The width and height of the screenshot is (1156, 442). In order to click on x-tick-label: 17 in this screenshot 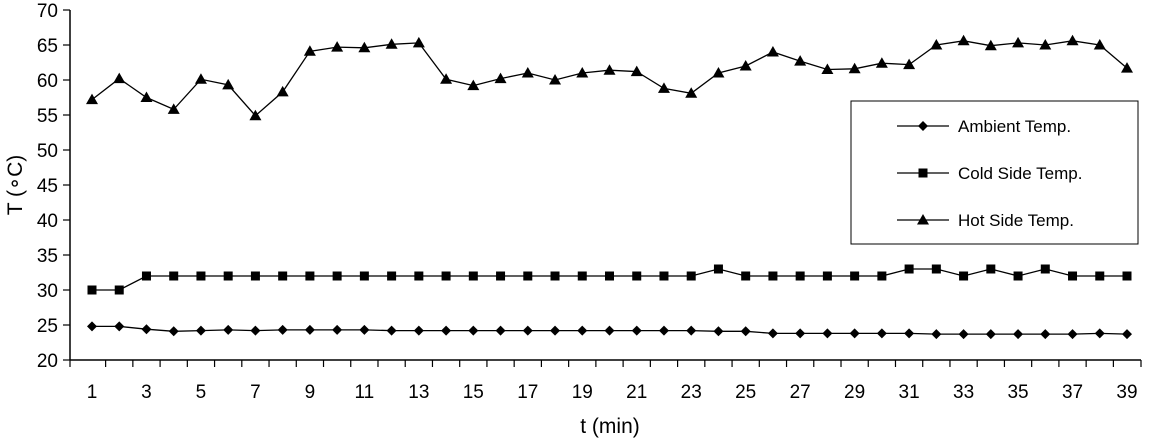, I will do `click(527, 392)`.